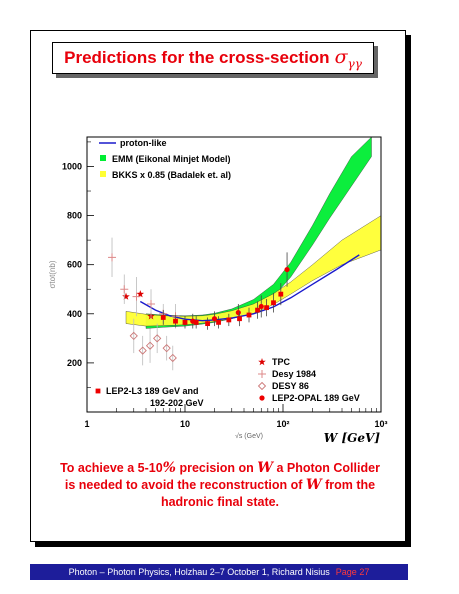 This screenshot has height=594, width=459. What do you see at coordinates (111, 468) in the screenshot?
I see `caption-line1-a: To achieve a 5-10` at bounding box center [111, 468].